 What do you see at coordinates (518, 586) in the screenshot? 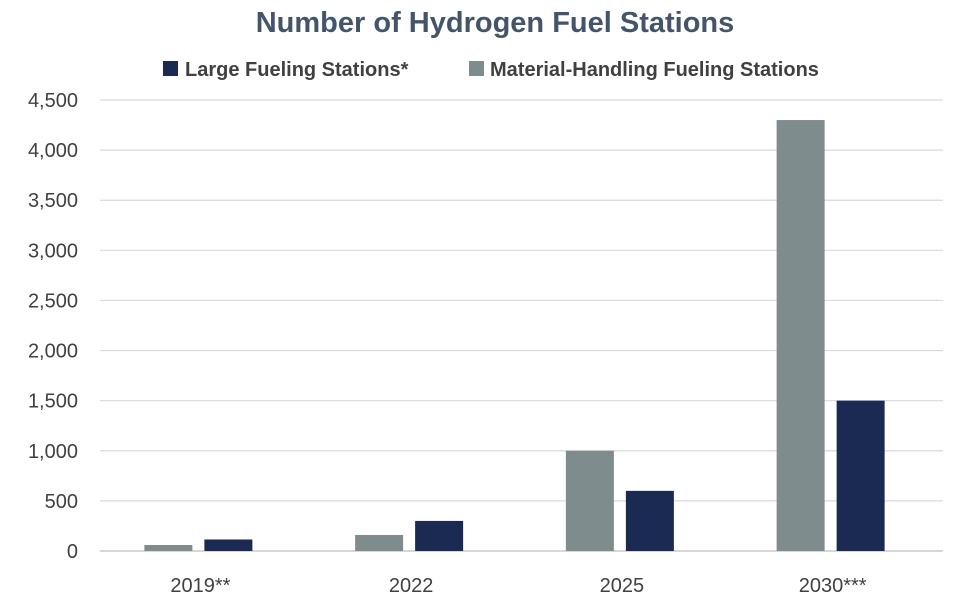
I see `x-axis: 2019** 2022 2025 2030***` at bounding box center [518, 586].